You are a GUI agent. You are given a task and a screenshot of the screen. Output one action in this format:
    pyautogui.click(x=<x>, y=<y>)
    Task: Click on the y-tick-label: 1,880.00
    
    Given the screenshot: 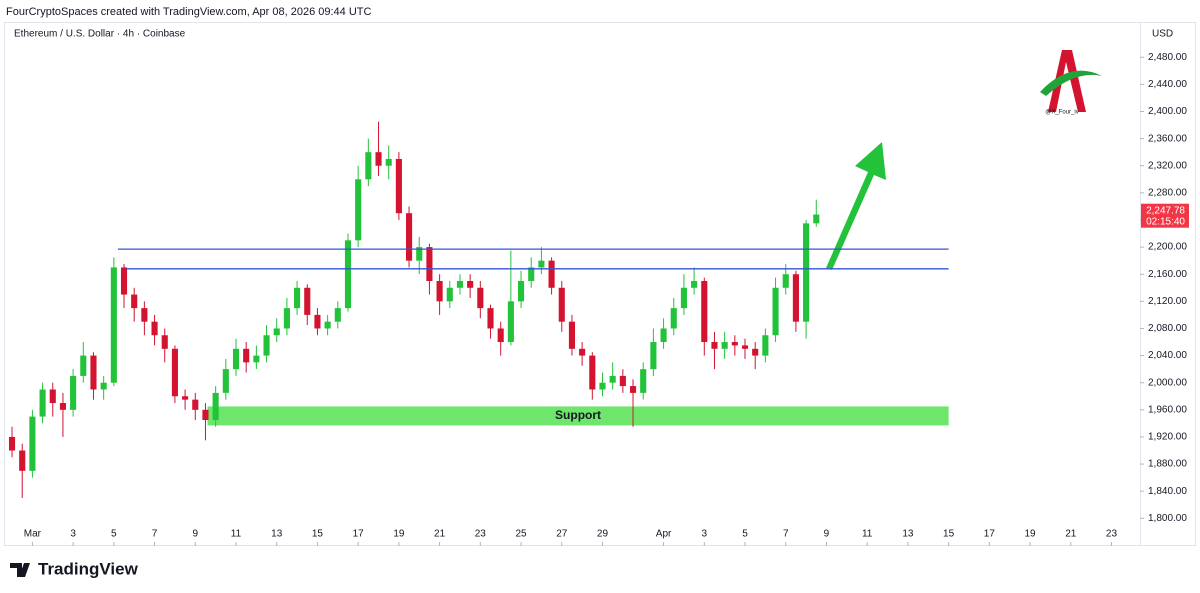 What is the action you would take?
    pyautogui.click(x=1167, y=464)
    